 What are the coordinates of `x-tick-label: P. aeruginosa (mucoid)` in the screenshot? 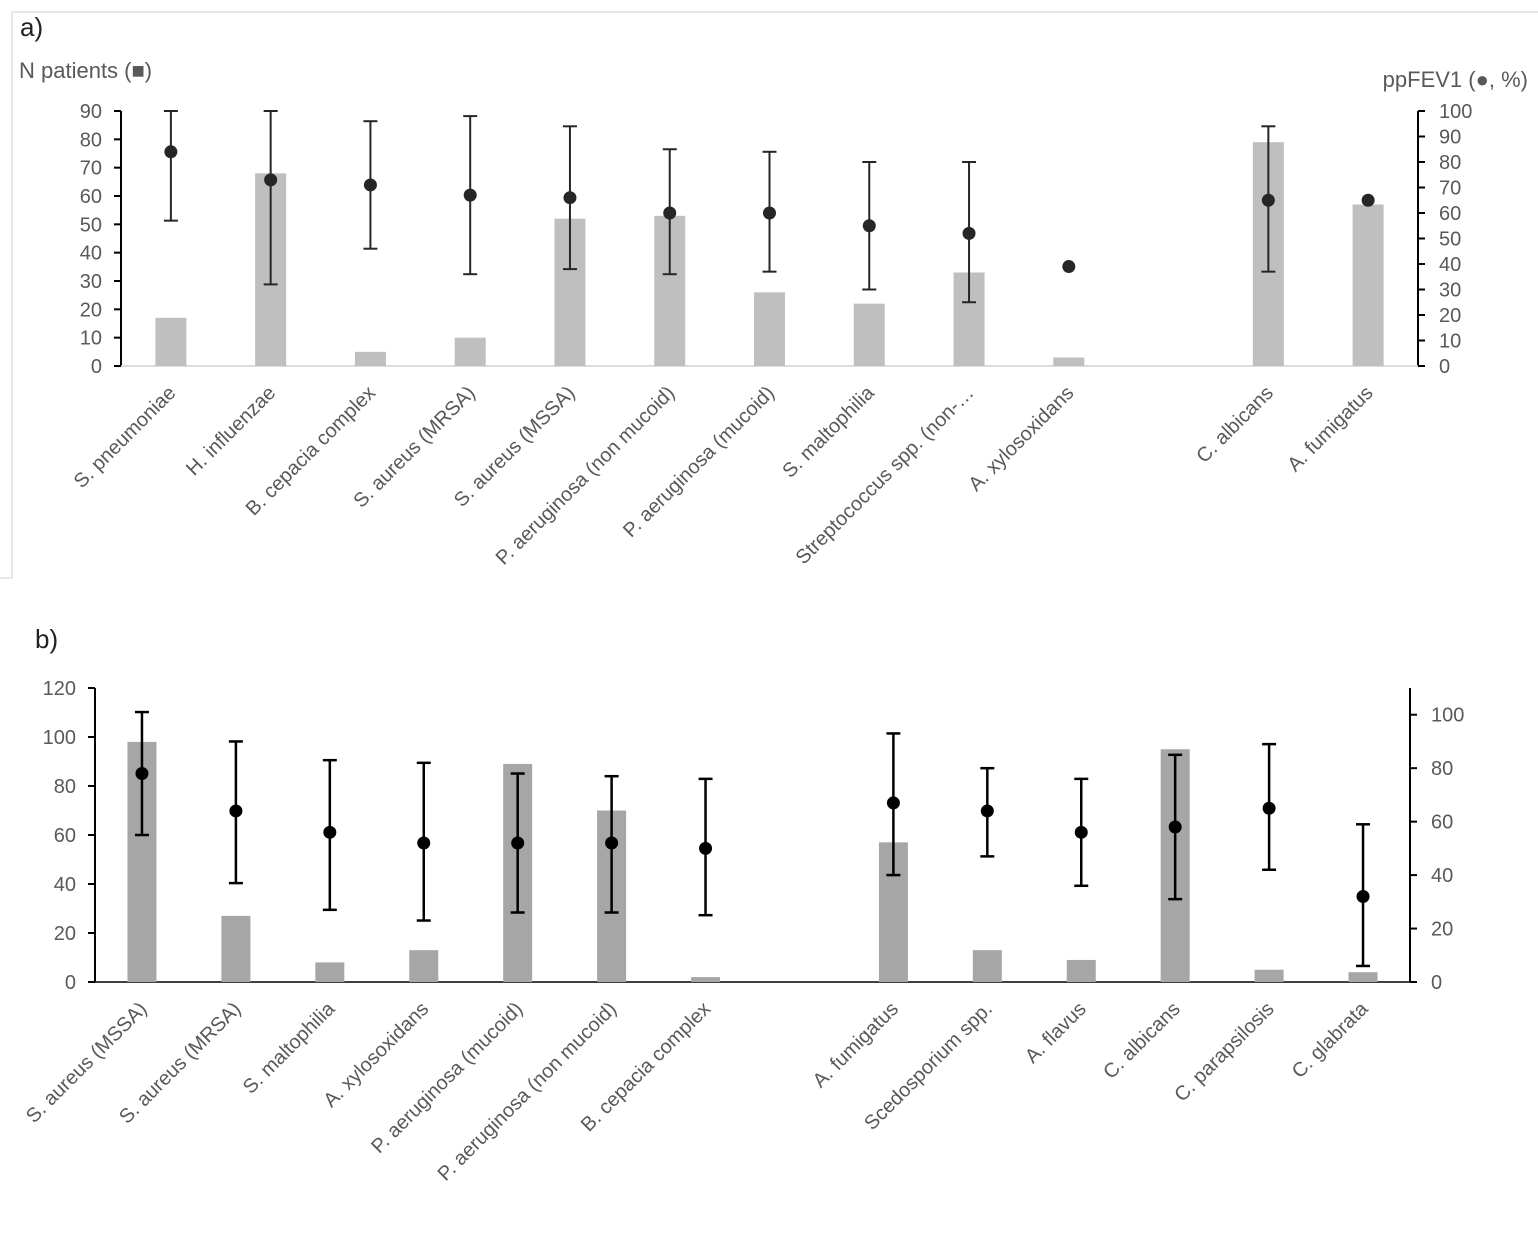 It's located at (447, 1078).